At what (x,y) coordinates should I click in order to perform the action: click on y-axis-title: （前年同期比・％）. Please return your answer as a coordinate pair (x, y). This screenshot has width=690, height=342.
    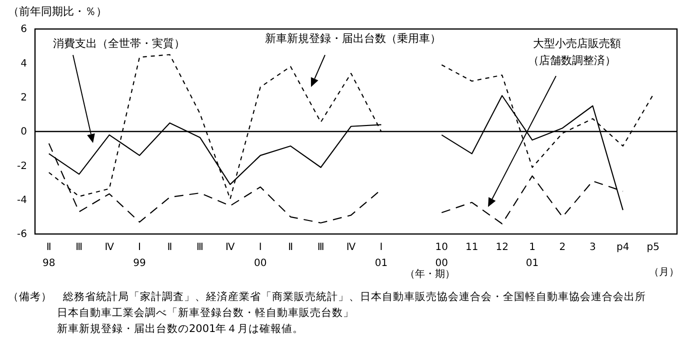
    Looking at the image, I should click on (57, 11).